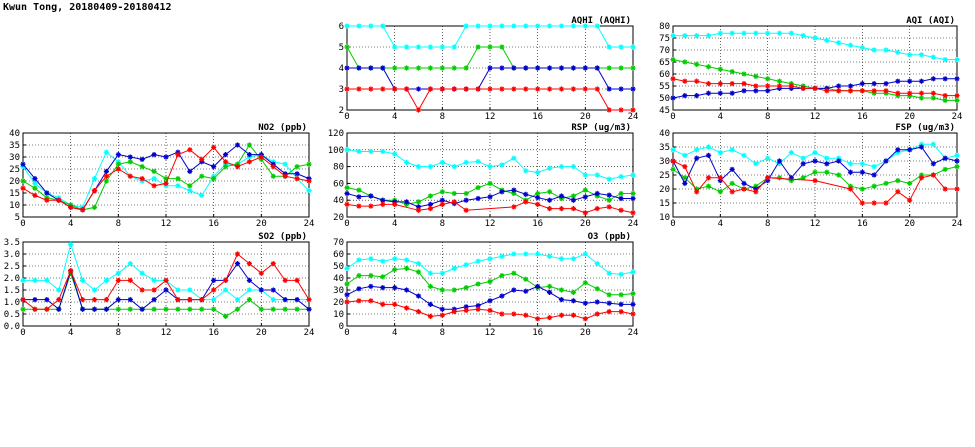  I want to click on chart-aqhi: 0 4 8 12 16 20 24 2 3 4 5 6 AQHI (AQHI), so click(489, 69).